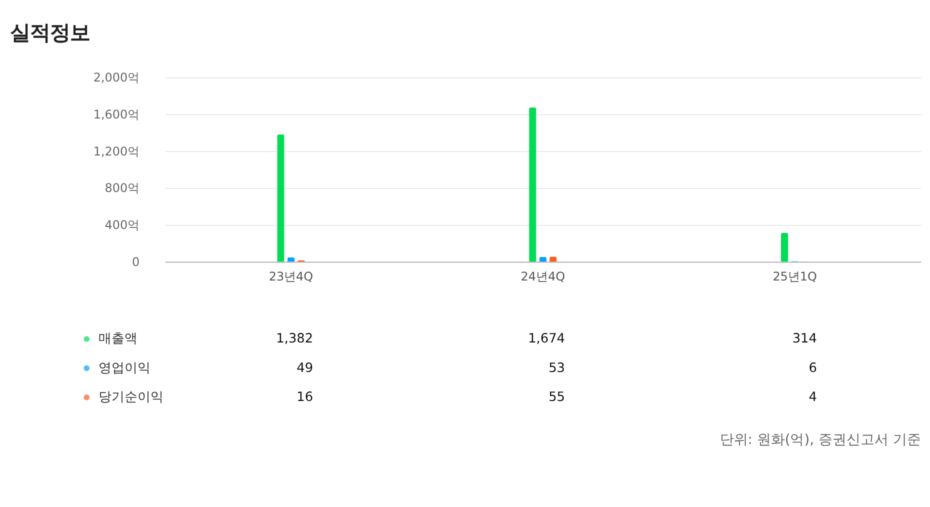 The image size is (930, 507). I want to click on legend-label: 당기순이익, so click(131, 398).